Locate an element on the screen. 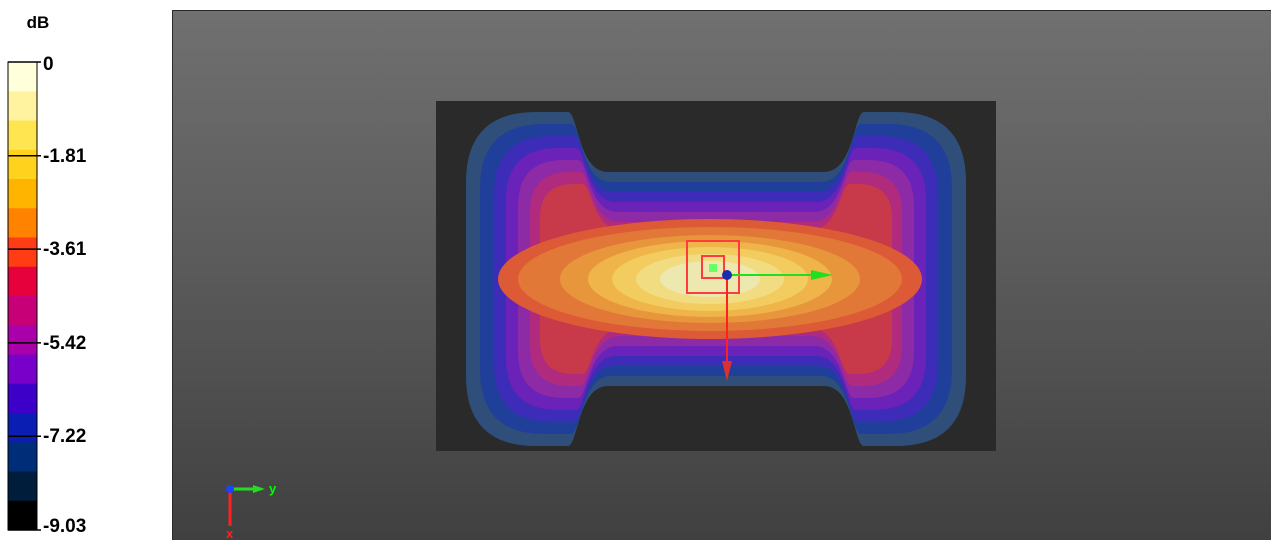 Image resolution: width=1271 pixels, height=540 pixels. local-axes is located at coordinates (777, 325).